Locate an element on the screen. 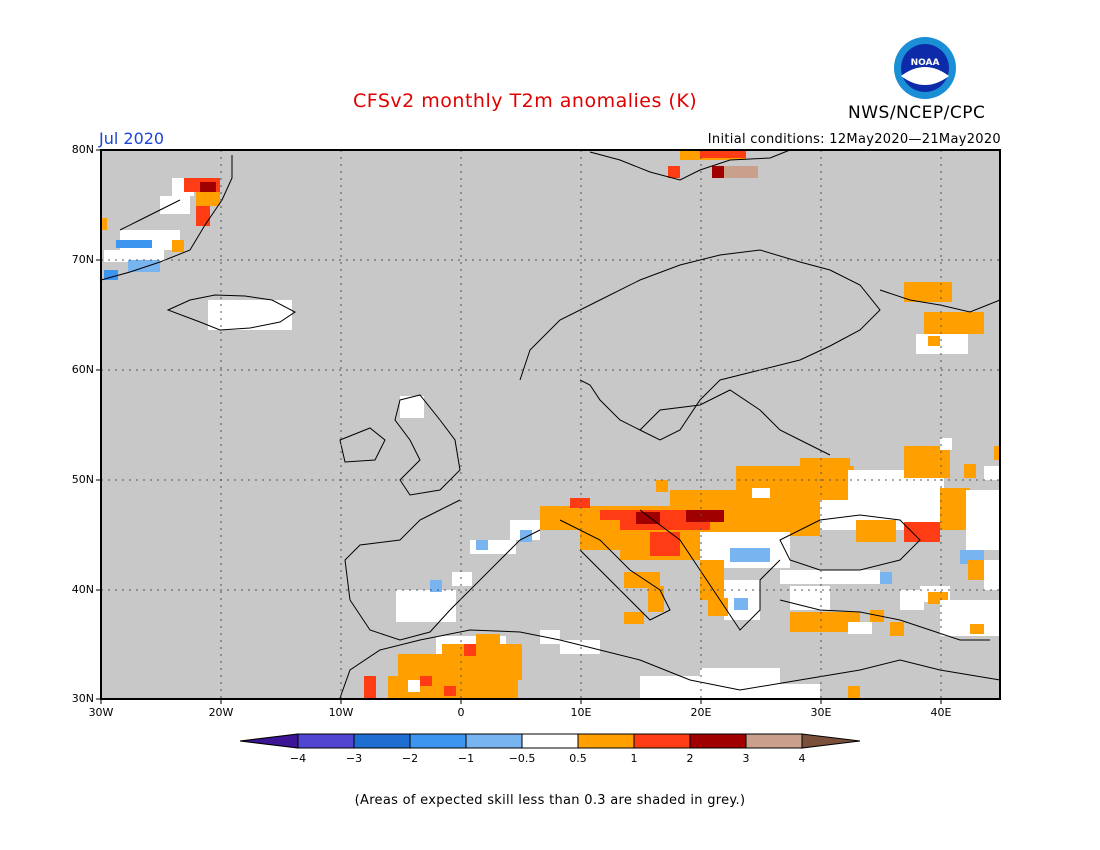 Image resolution: width=1100 pixels, height=850 pixels. lon-label-30e: 30E is located at coordinates (821, 712).